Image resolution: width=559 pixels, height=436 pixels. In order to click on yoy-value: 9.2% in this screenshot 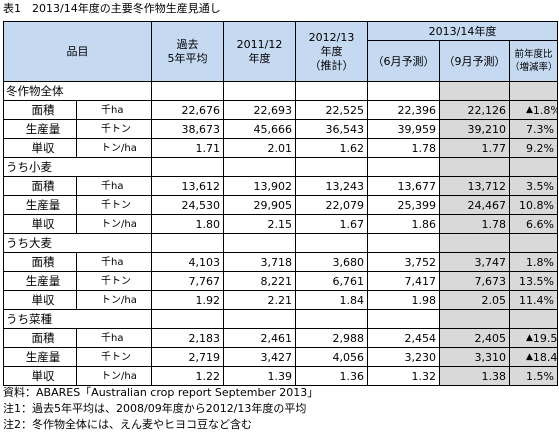, I will do `click(540, 148)`.